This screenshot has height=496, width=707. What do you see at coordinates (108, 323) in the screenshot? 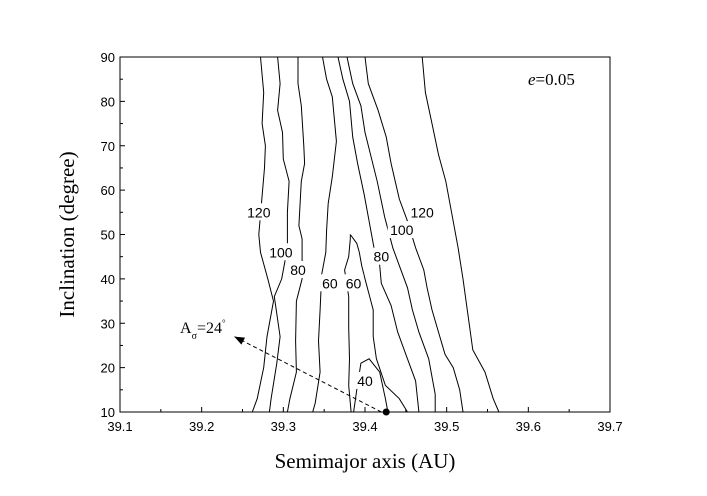
I see `y-tick-label: 30` at bounding box center [108, 323].